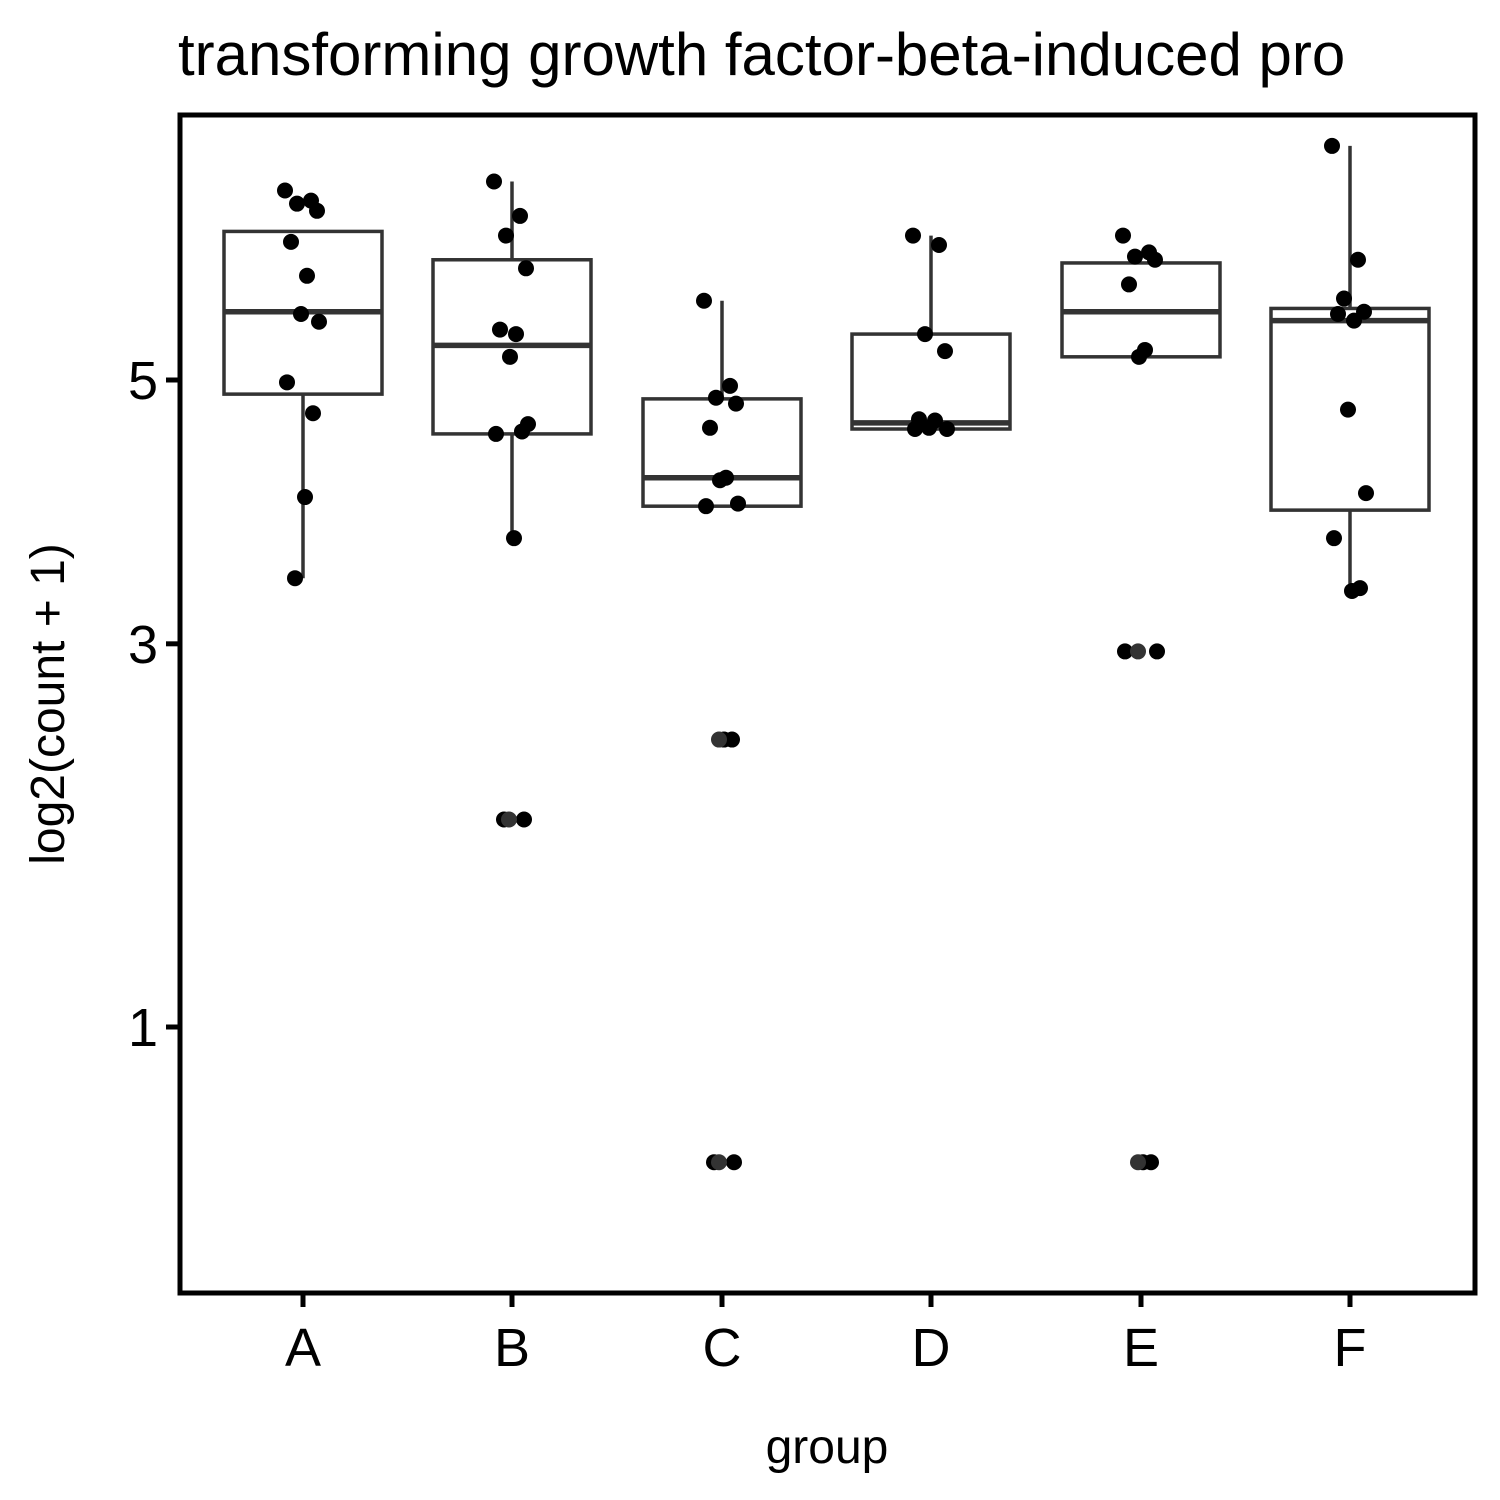  Describe the element at coordinates (143, 381) in the screenshot. I see `y-tick-label: 5` at that location.